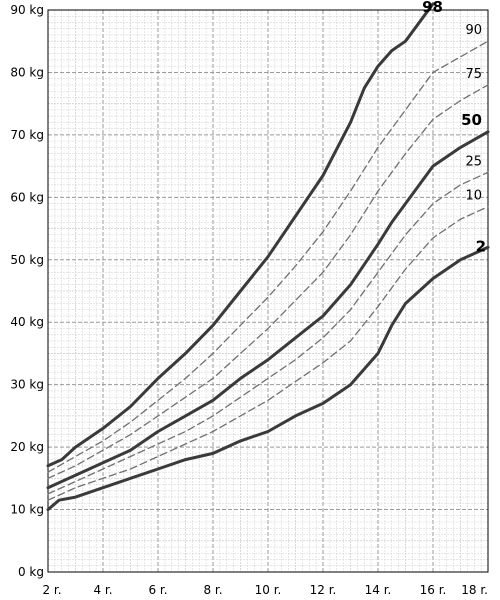 This screenshot has height=600, width=500. I want to click on y-tick-label: 90 kg, so click(27, 10).